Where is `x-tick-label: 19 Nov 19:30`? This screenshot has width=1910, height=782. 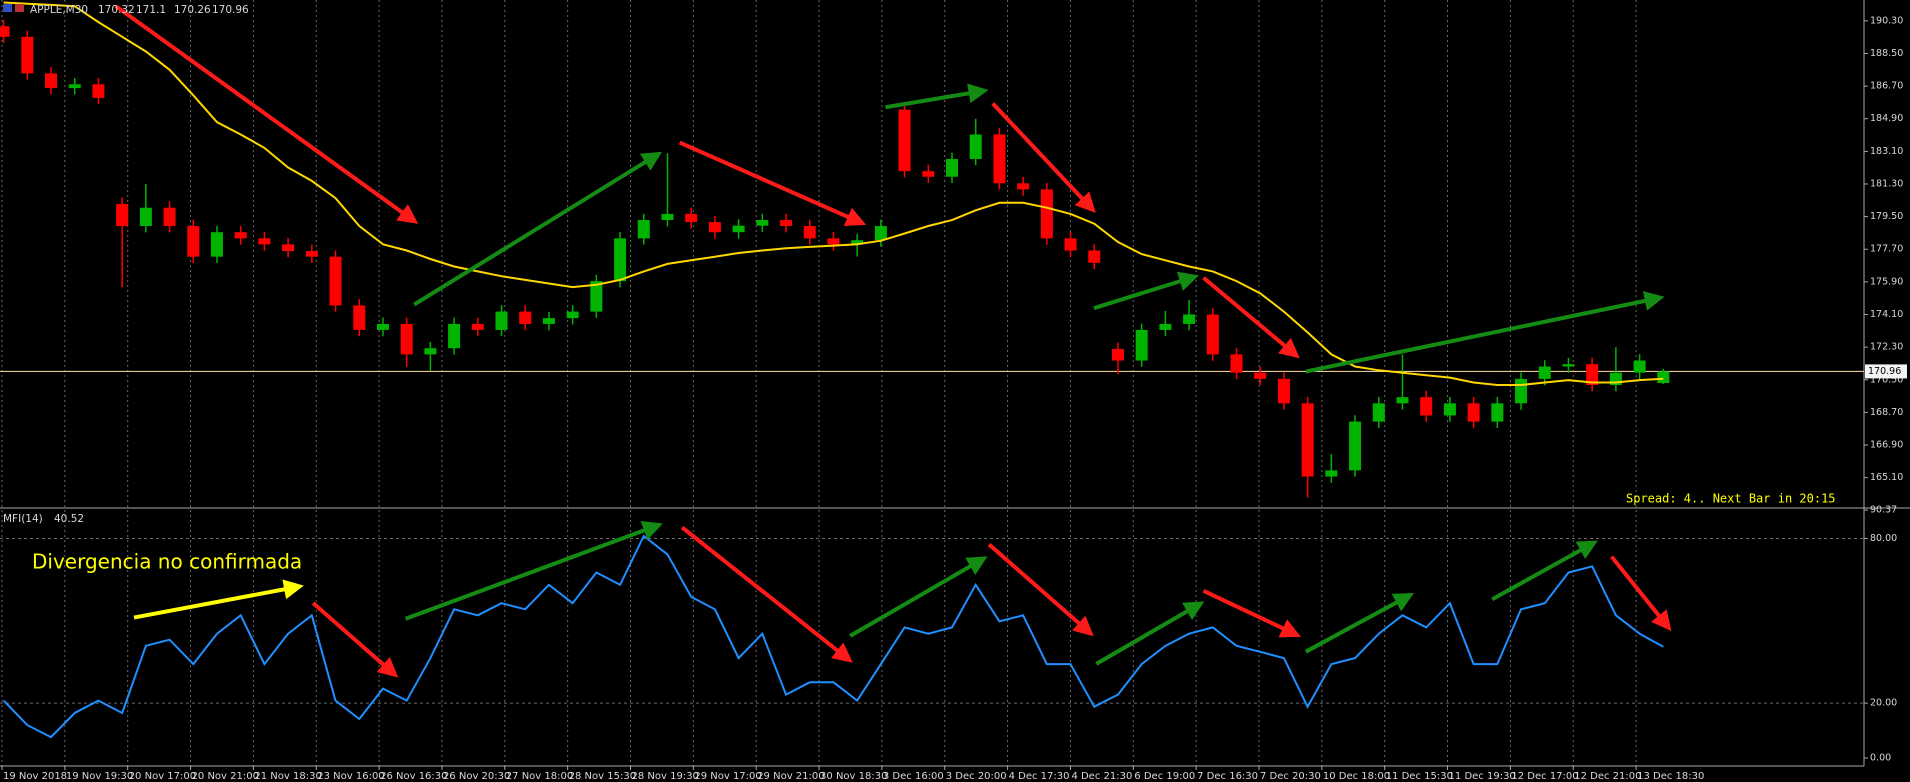
x-tick-label: 19 Nov 19:30 is located at coordinates (99, 776).